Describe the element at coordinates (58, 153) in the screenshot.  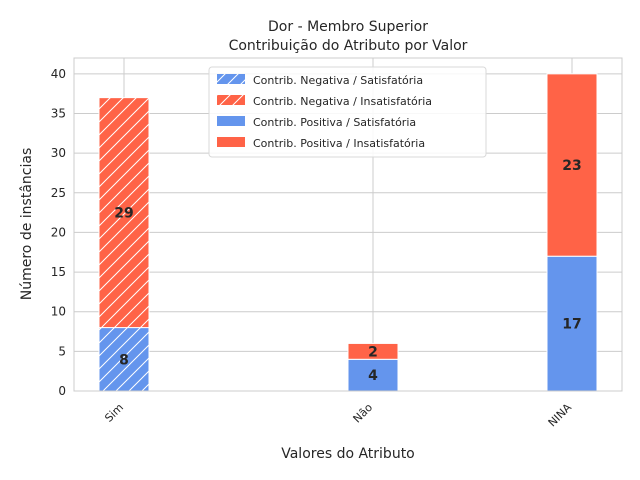
I see `y-tick-label: 30` at that location.